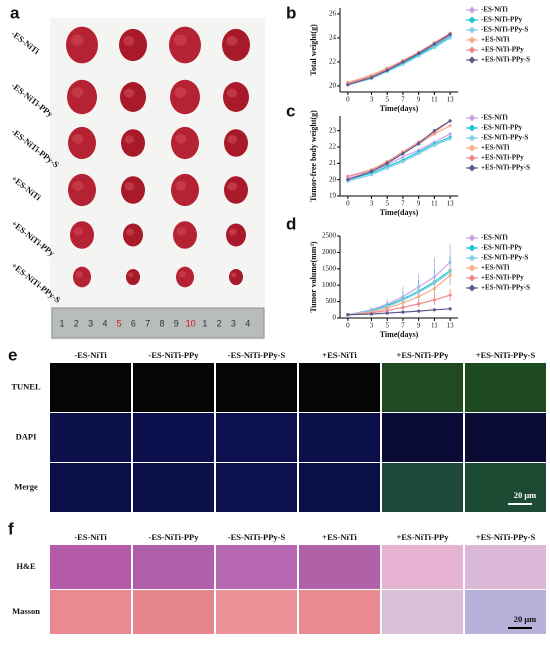  What do you see at coordinates (329, 252) in the screenshot?
I see `y-tick-label: 2000` at bounding box center [329, 252].